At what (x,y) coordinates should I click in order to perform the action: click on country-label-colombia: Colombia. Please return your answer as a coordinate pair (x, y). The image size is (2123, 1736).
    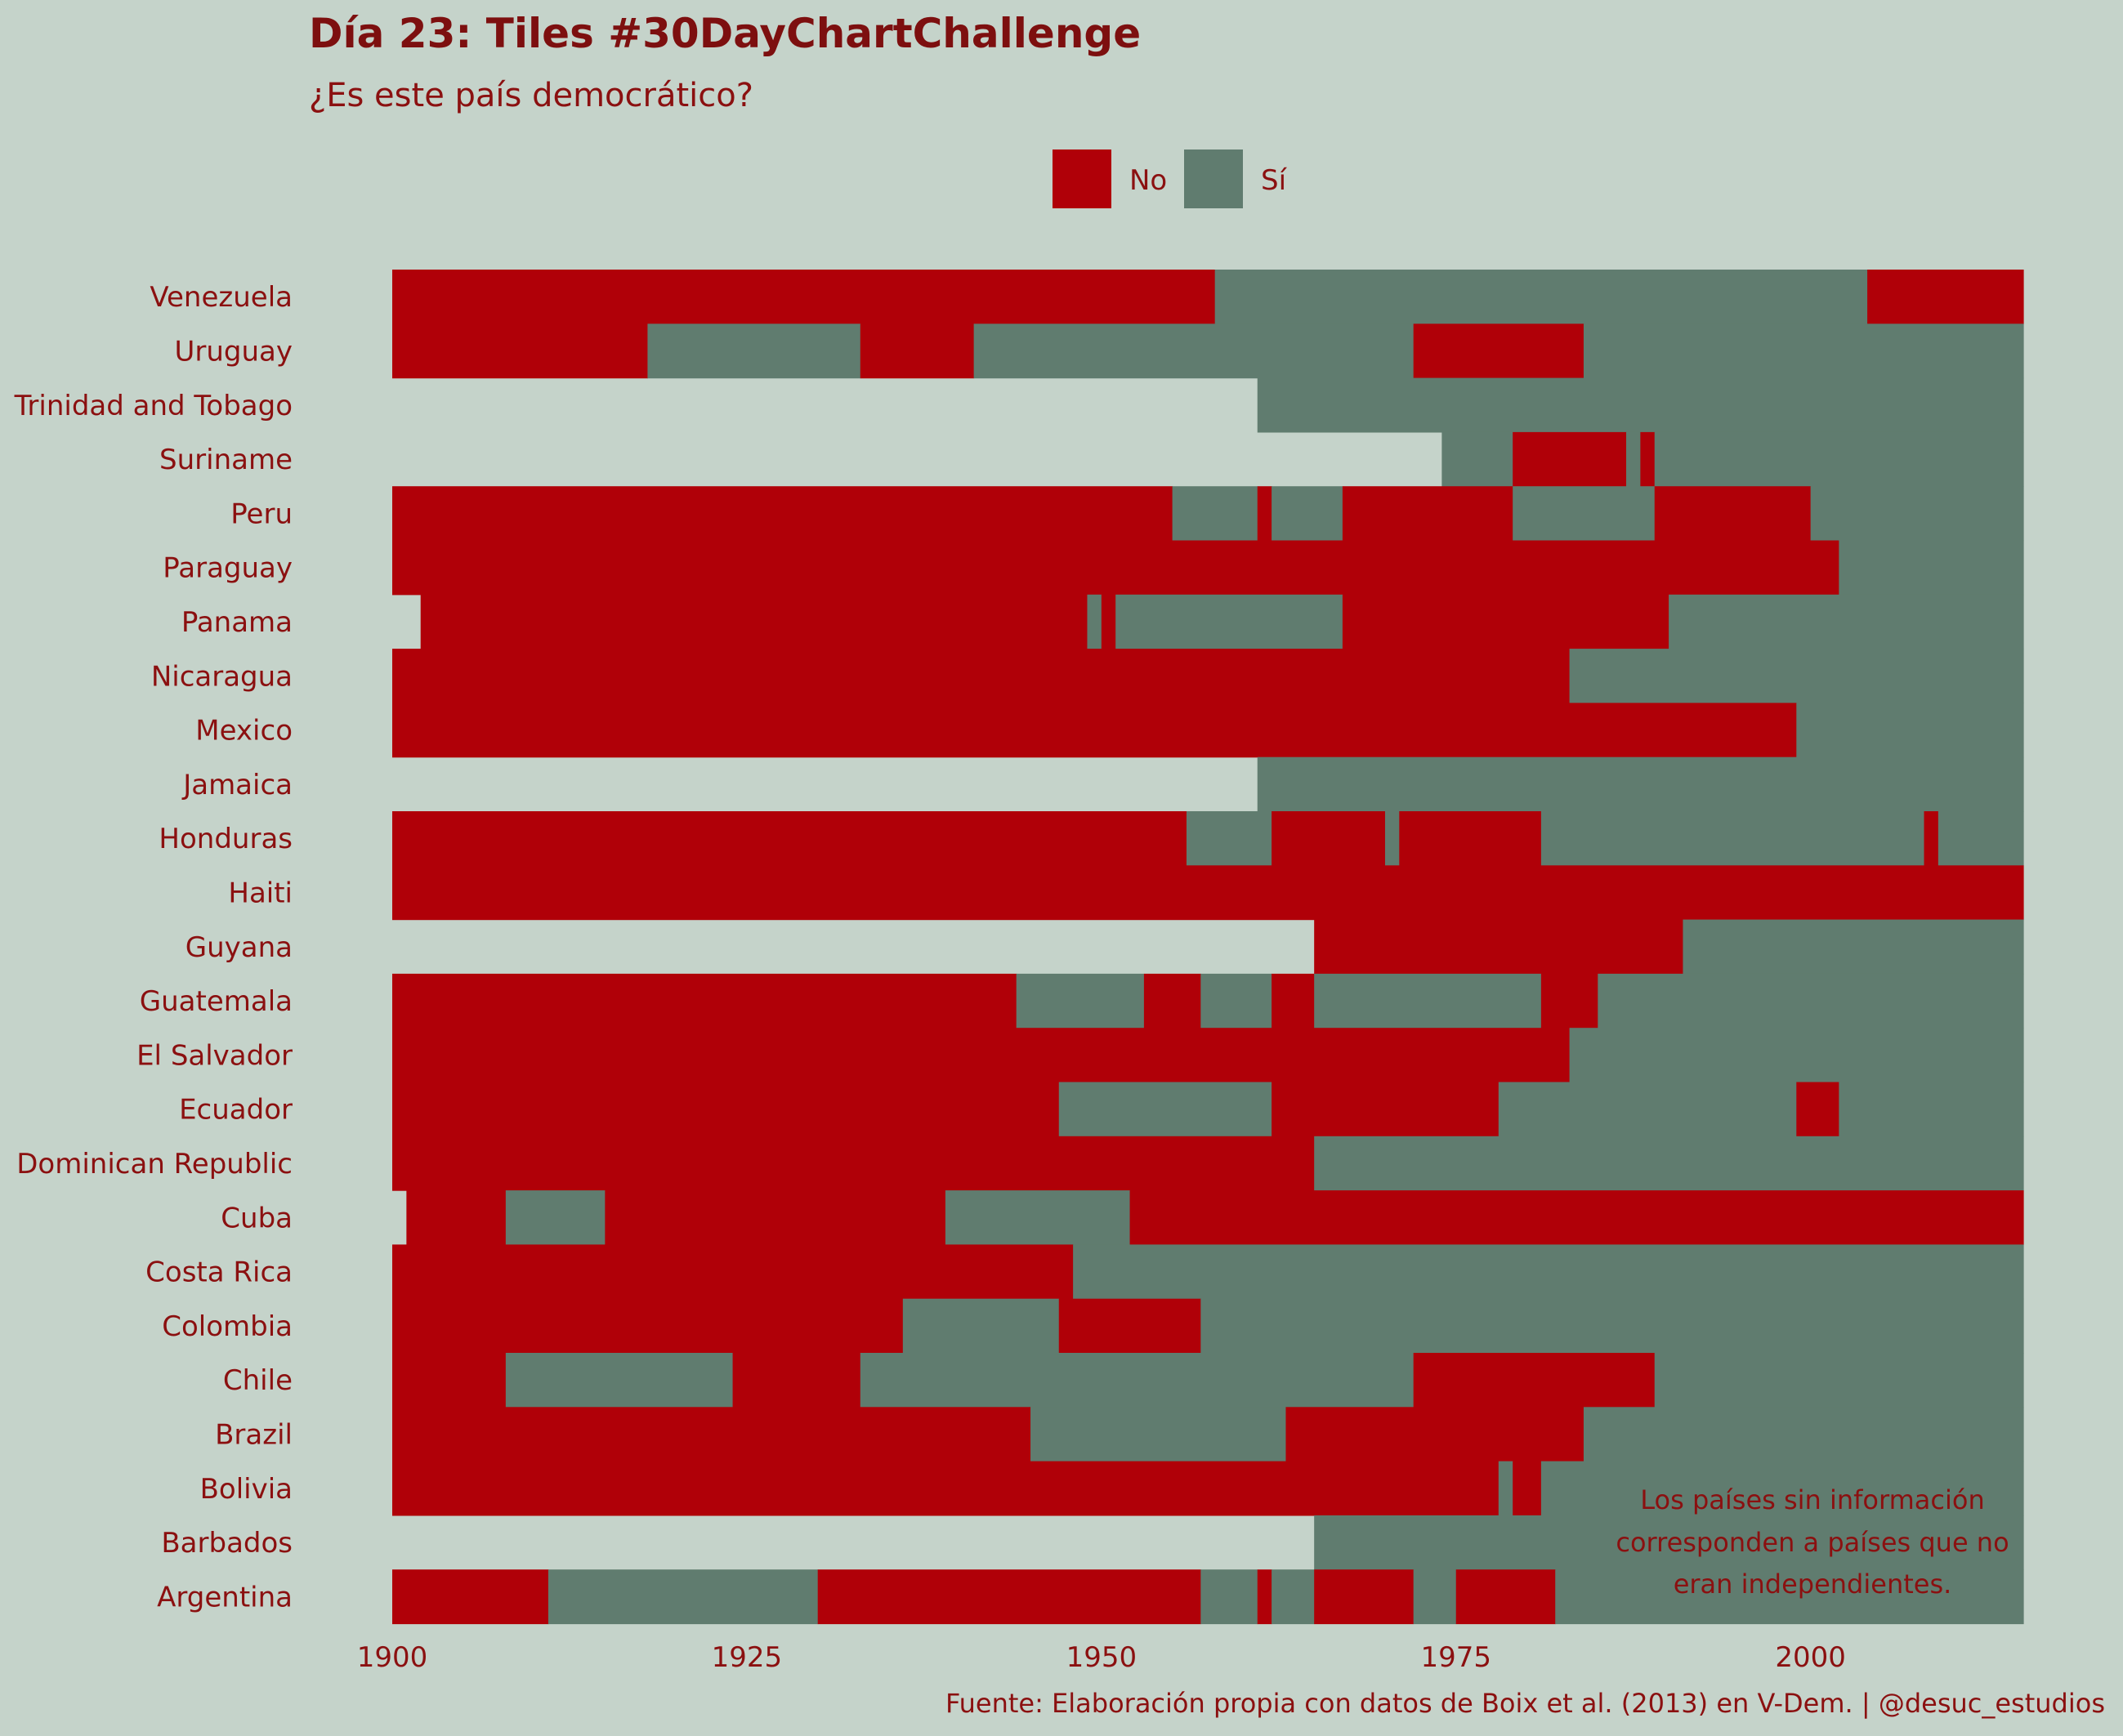
    Looking at the image, I should click on (228, 1327).